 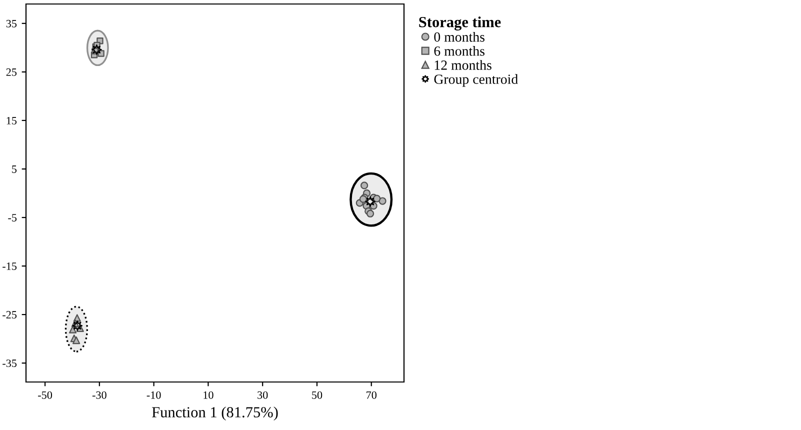 I want to click on x-axis-title: Function 1 (81.75%), so click(x=215, y=413).